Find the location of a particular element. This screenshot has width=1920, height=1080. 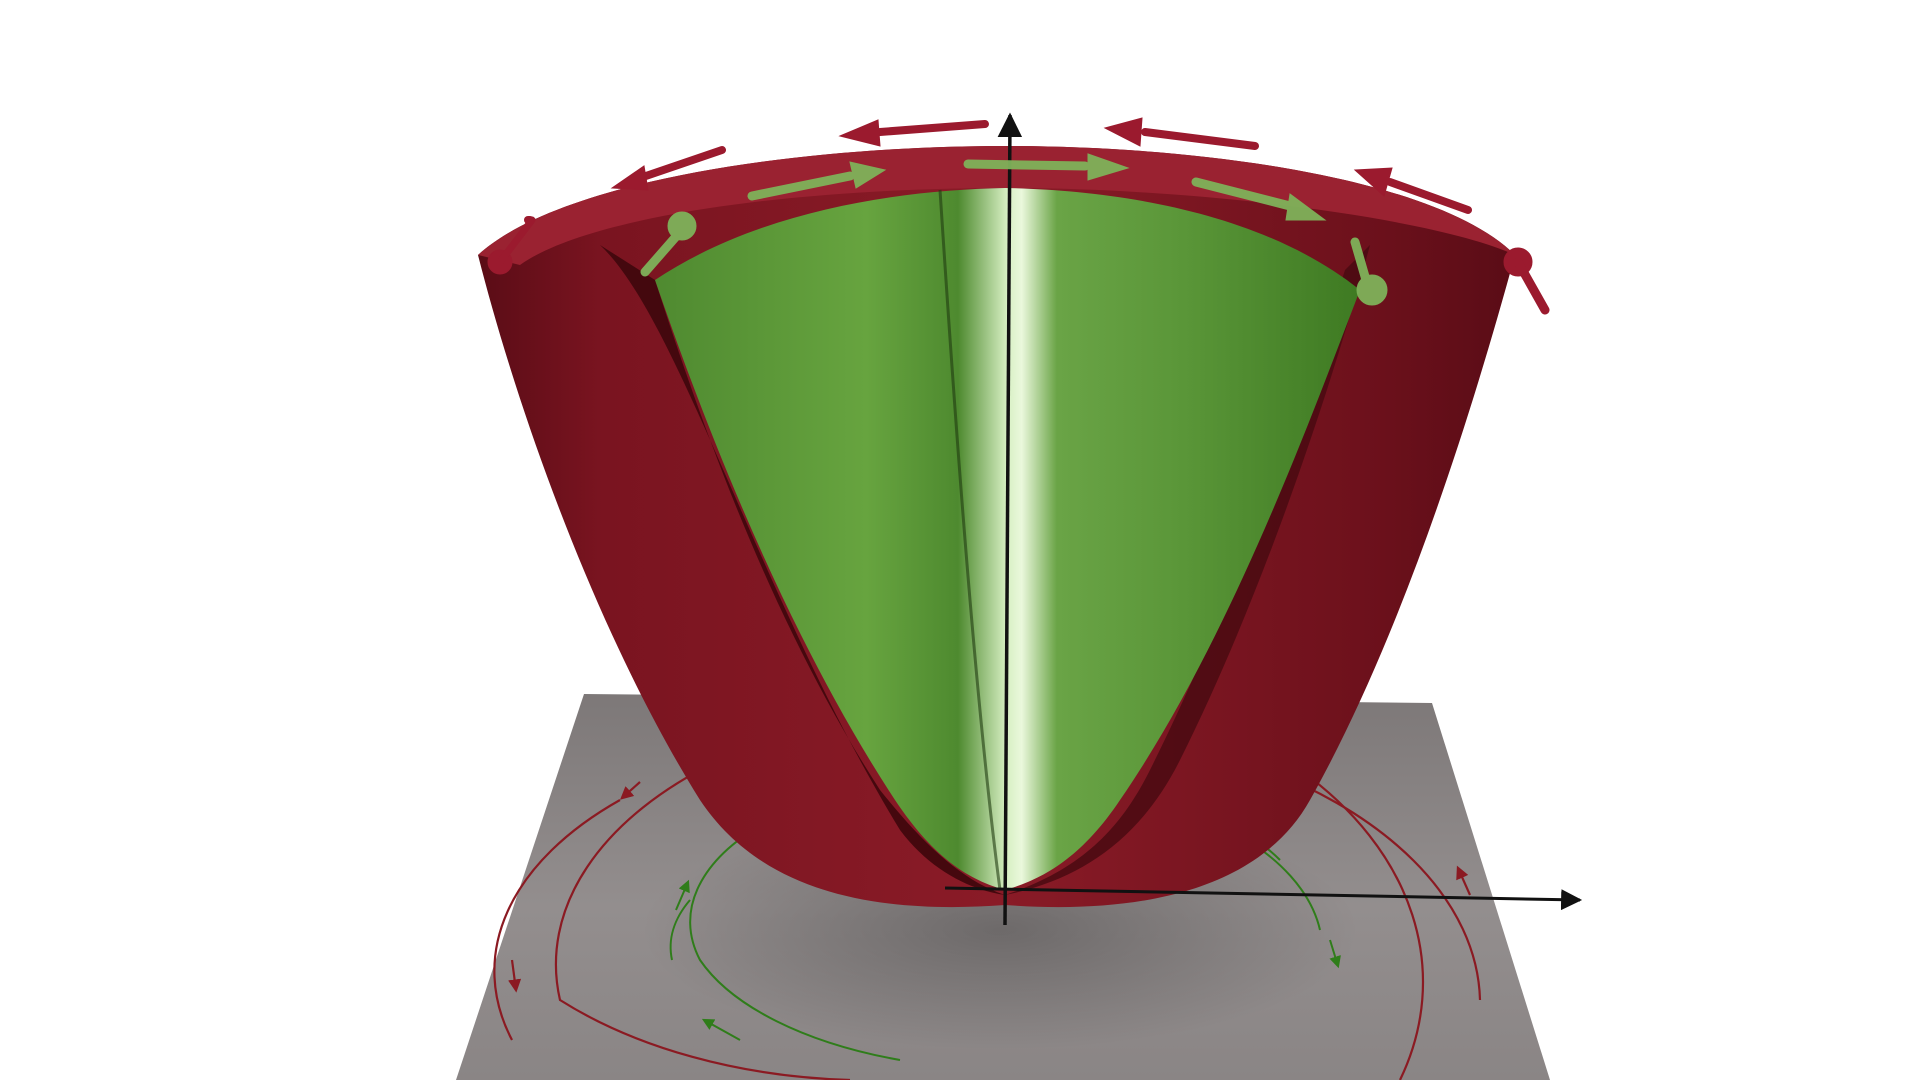

z-axis is located at coordinates (1010, 519).